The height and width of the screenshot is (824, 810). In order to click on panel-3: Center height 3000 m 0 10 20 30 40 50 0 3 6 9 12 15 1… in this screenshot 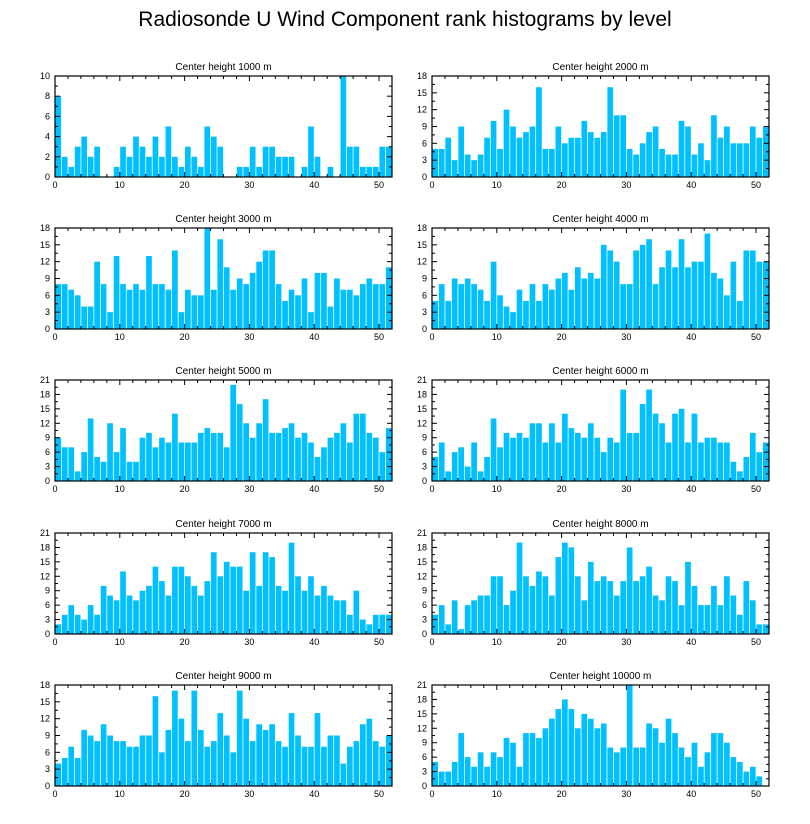, I will do `click(216, 278)`.